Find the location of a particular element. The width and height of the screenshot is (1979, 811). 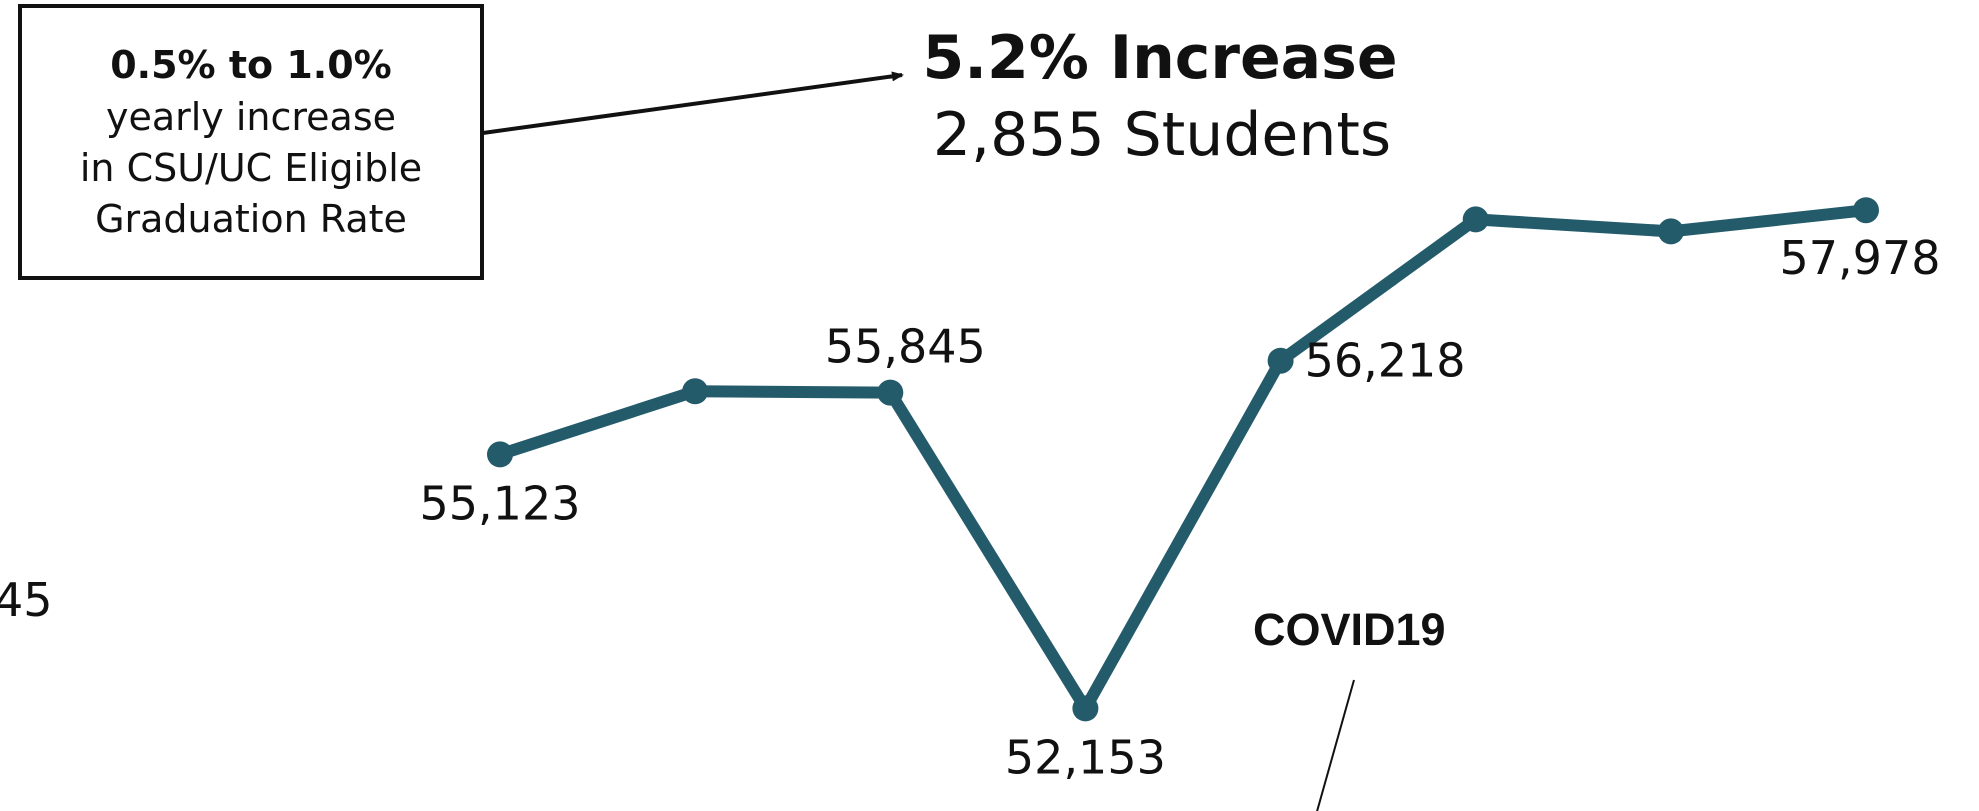

data-label: 57,978 is located at coordinates (1860, 258).